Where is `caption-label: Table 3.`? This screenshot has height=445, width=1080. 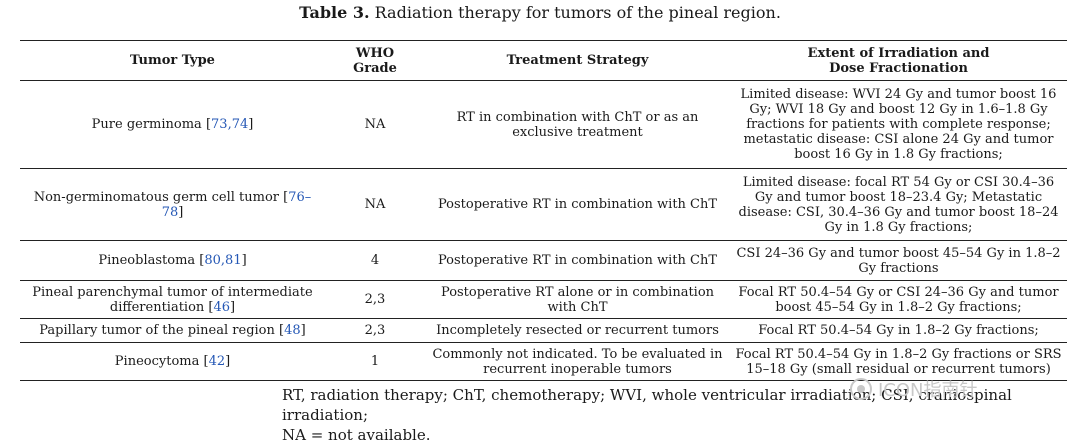 caption-label: Table 3. is located at coordinates (334, 12).